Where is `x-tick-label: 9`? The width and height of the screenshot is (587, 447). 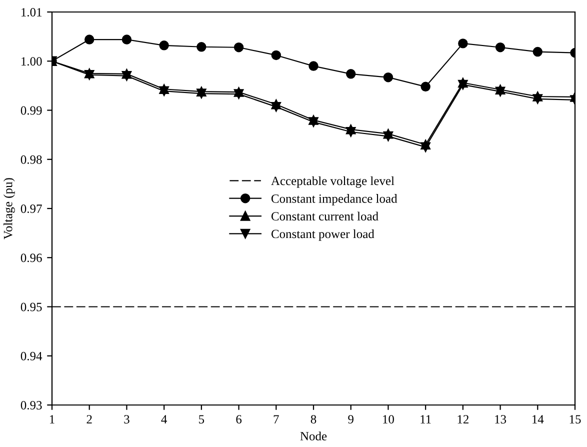
x-tick-label: 9 is located at coordinates (351, 419).